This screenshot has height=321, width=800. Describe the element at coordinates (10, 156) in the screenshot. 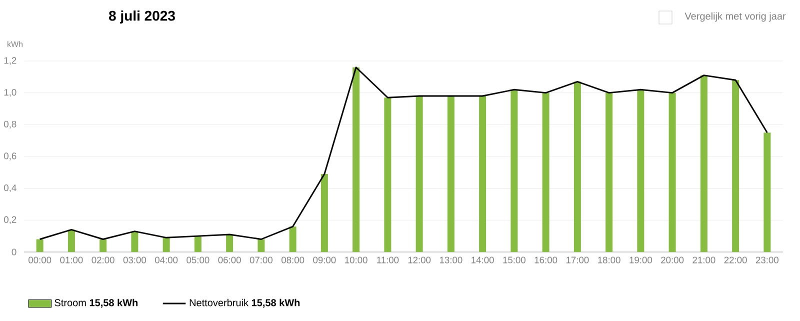

I see `y-tick-label: 0,6` at that location.